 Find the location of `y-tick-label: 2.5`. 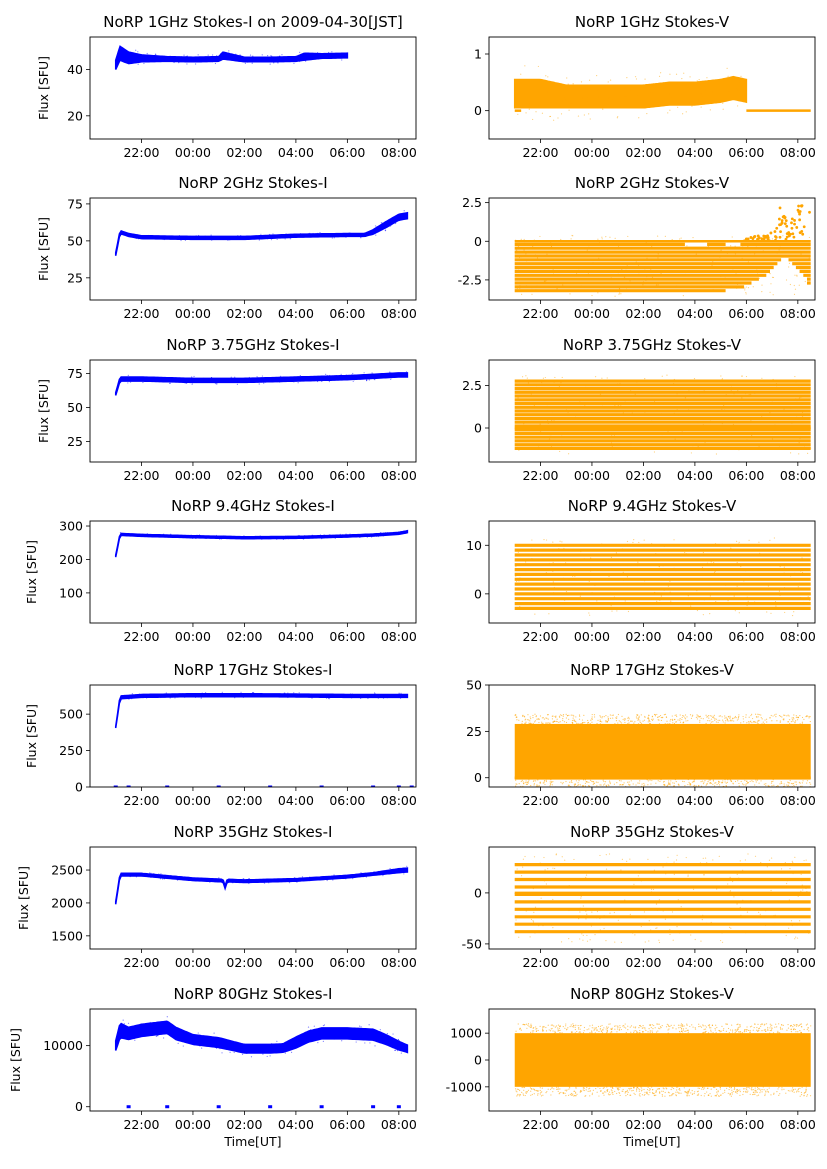

y-tick-label: 2.5 is located at coordinates (472, 385).